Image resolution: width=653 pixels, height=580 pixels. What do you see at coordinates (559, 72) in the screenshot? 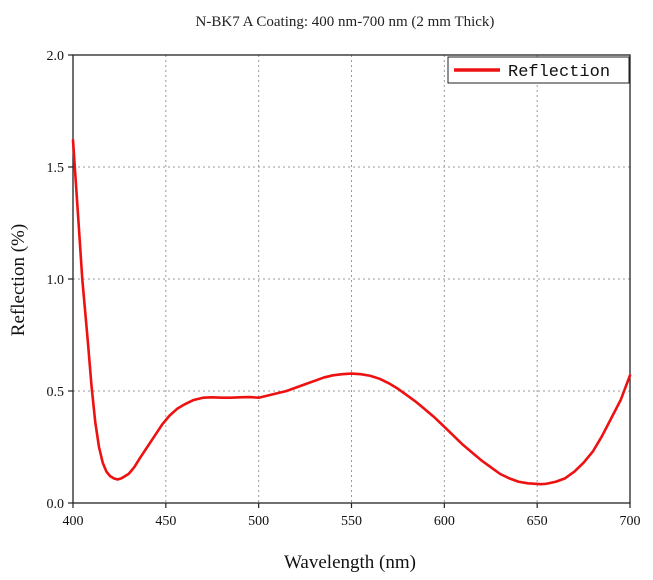
I see `legend-label-reflection: Reflection` at bounding box center [559, 72].